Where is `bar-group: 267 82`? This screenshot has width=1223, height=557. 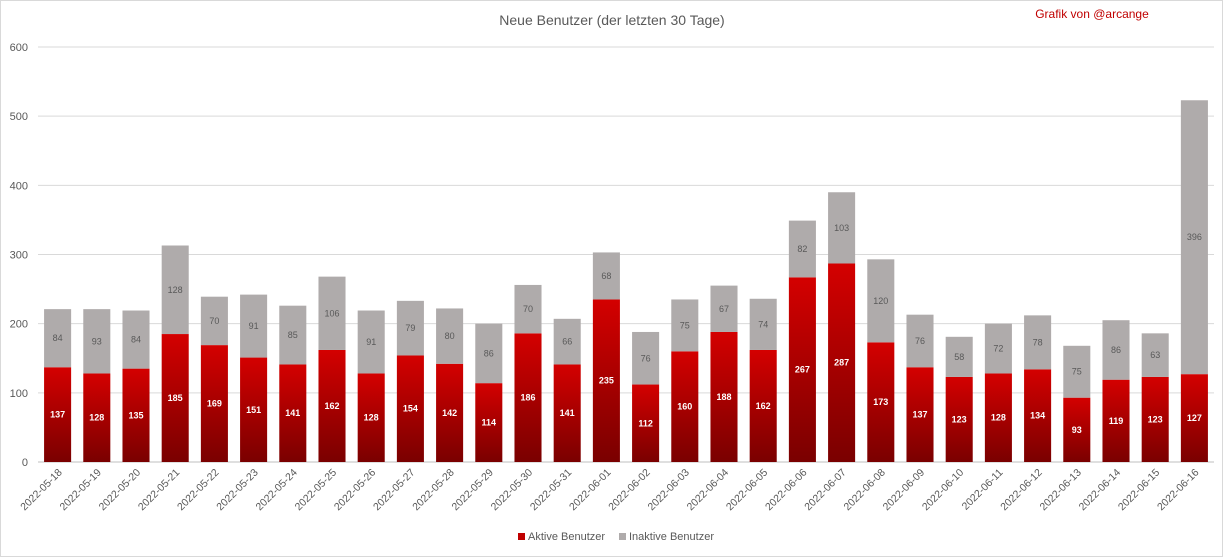 bar-group: 267 82 is located at coordinates (802, 341).